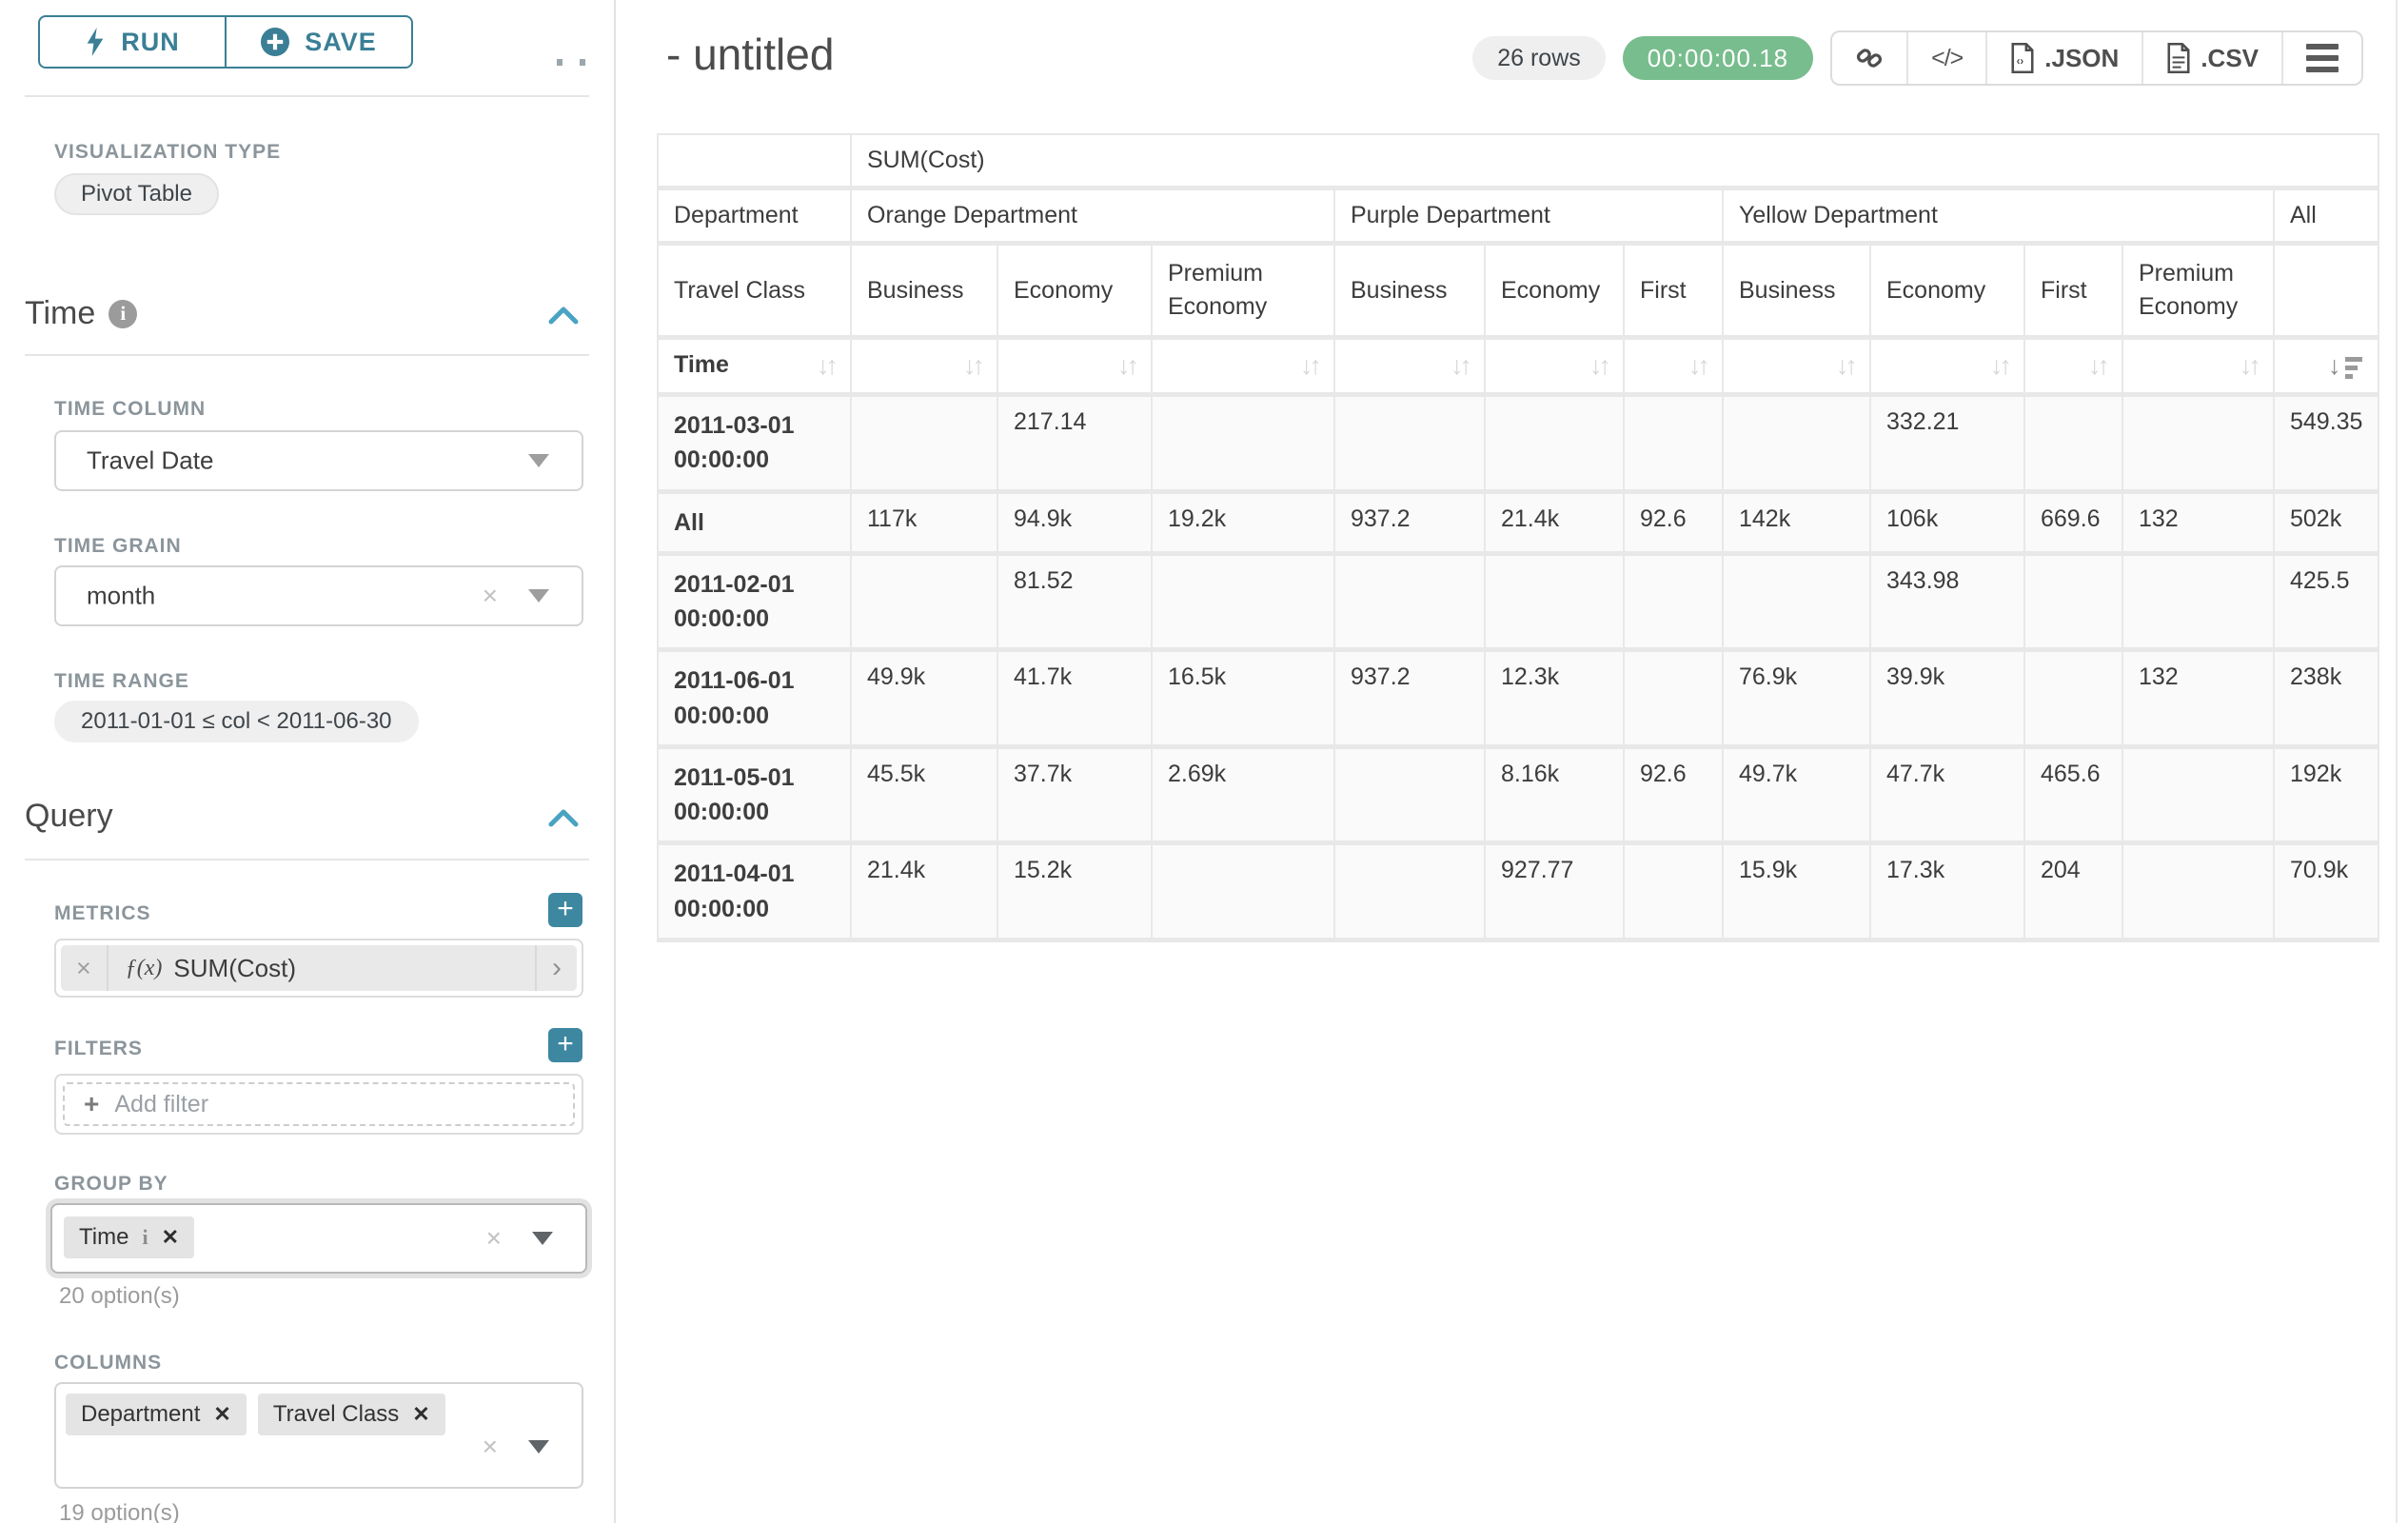 The height and width of the screenshot is (1523, 2408). What do you see at coordinates (2326, 603) in the screenshot?
I see `value-cell: 425.5` at bounding box center [2326, 603].